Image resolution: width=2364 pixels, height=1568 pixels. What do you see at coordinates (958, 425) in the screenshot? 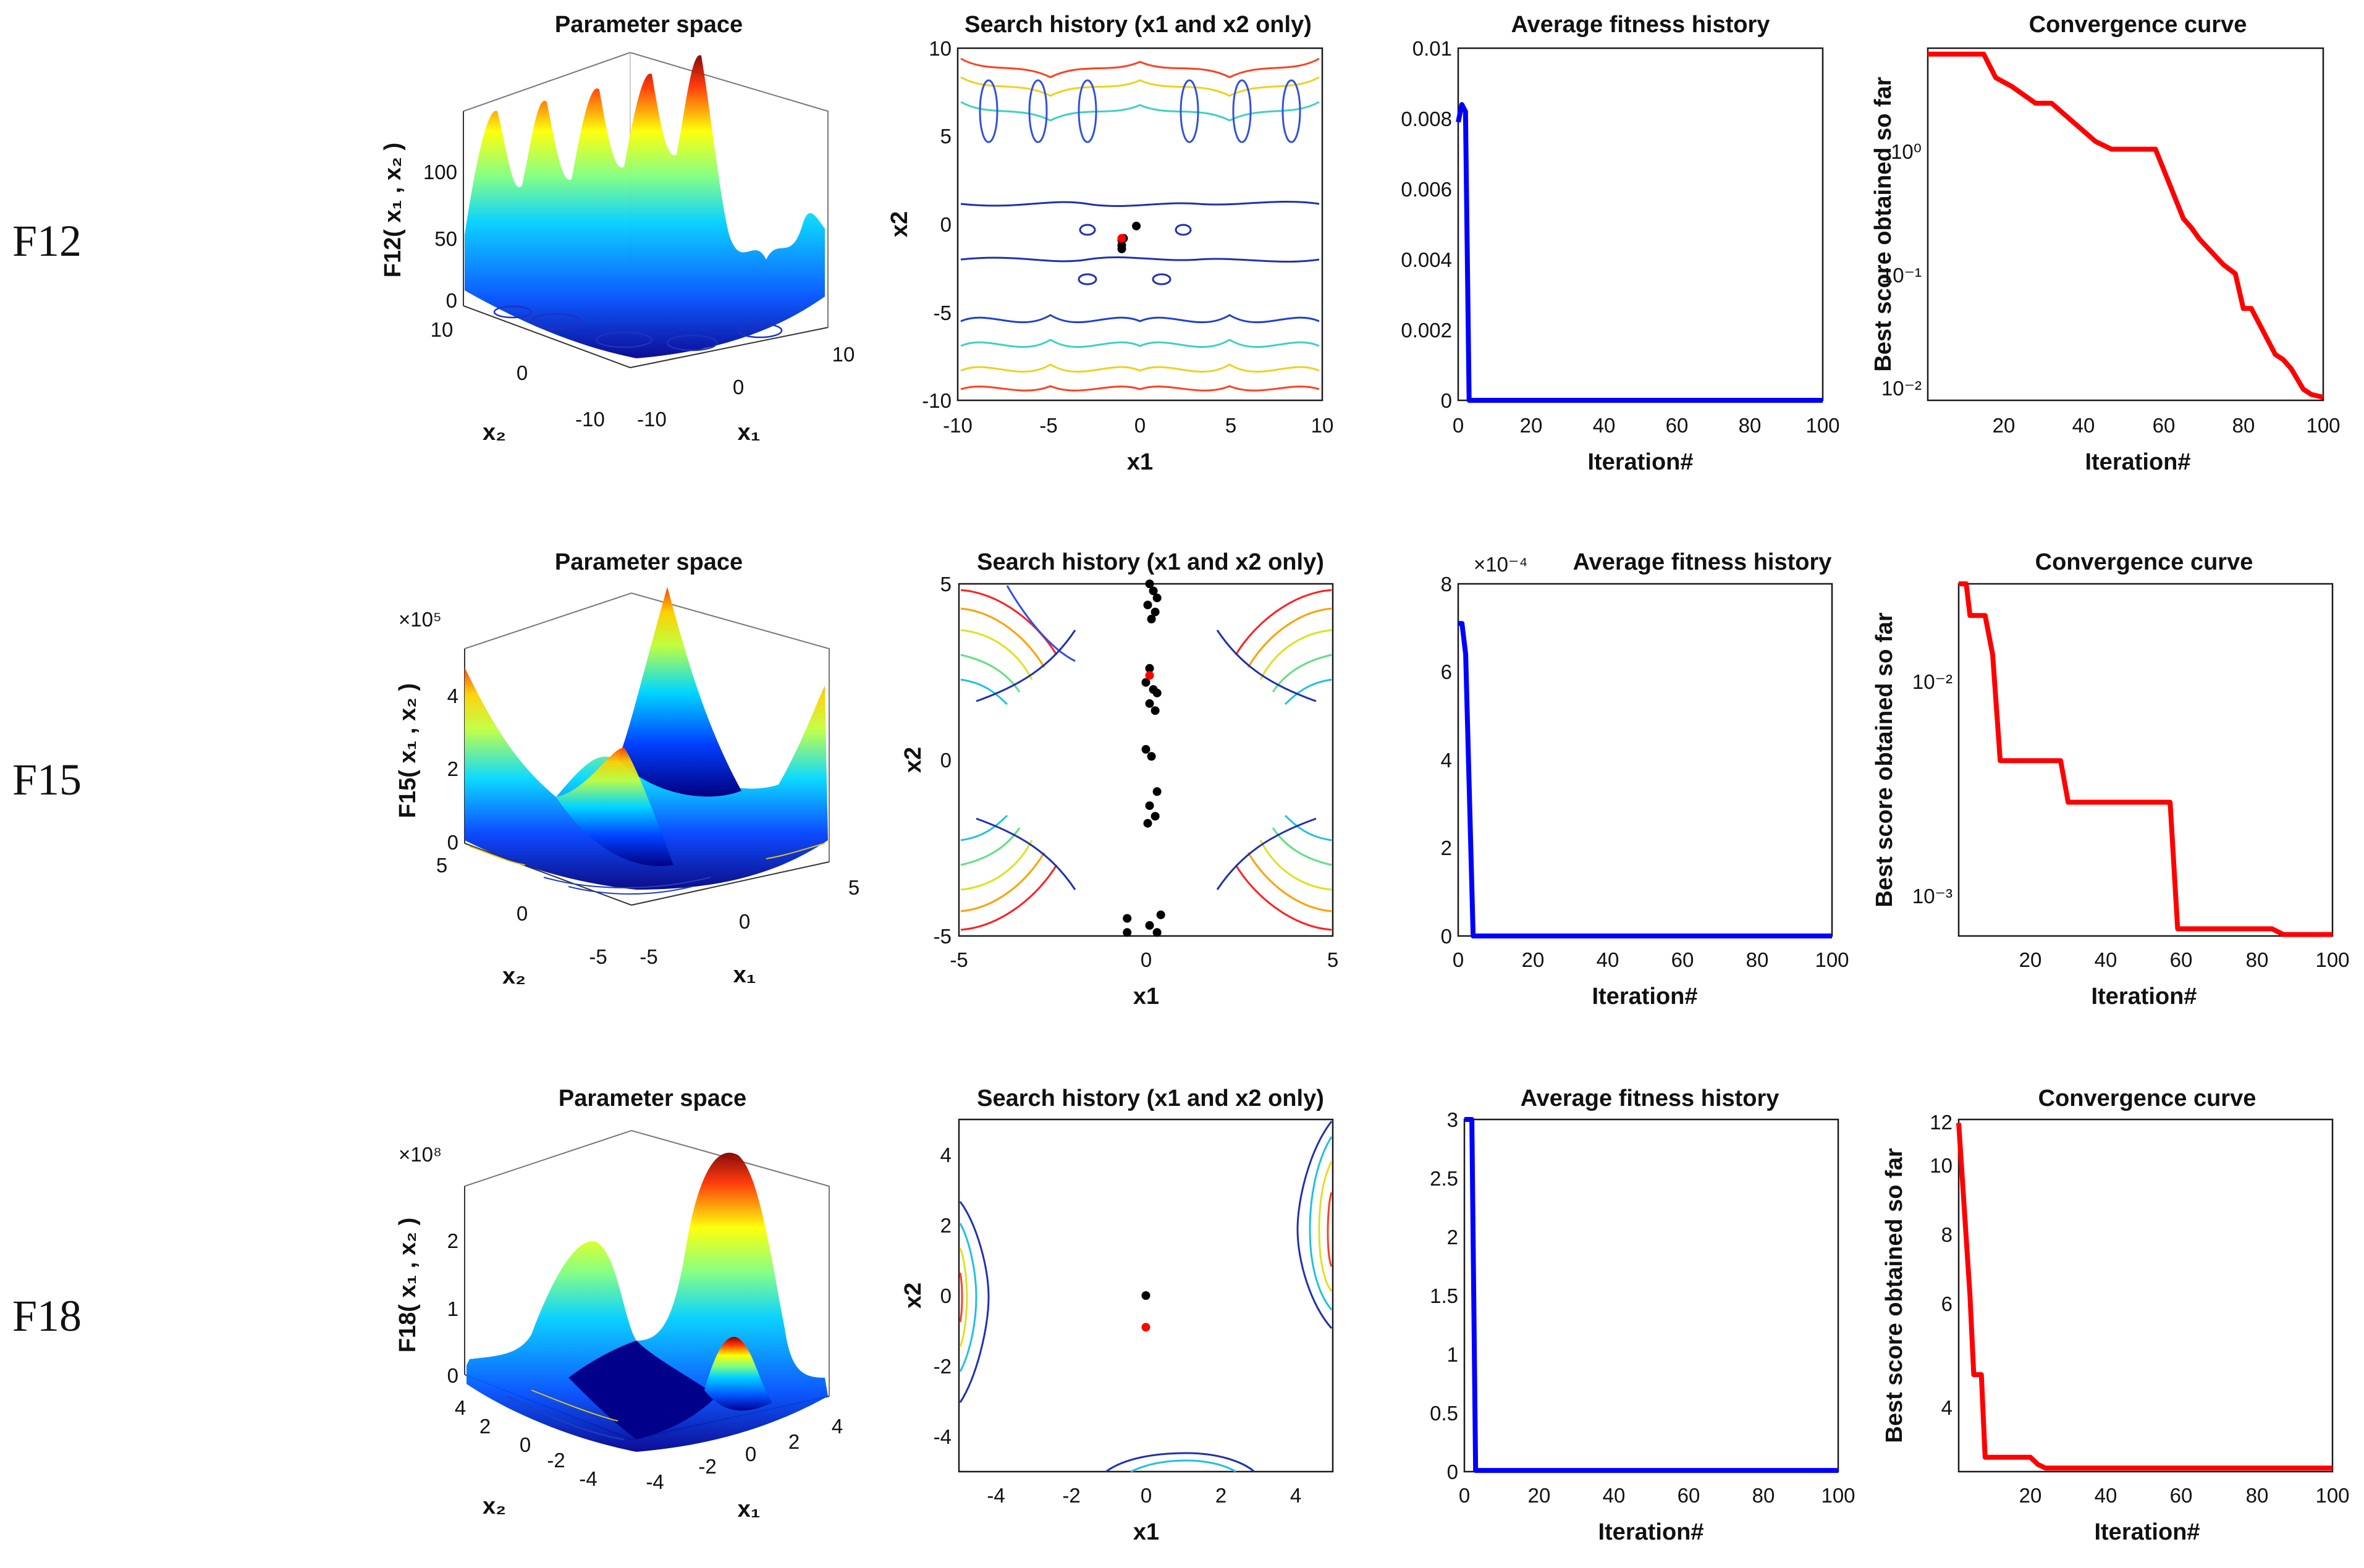
I see `x-tick: -10` at bounding box center [958, 425].